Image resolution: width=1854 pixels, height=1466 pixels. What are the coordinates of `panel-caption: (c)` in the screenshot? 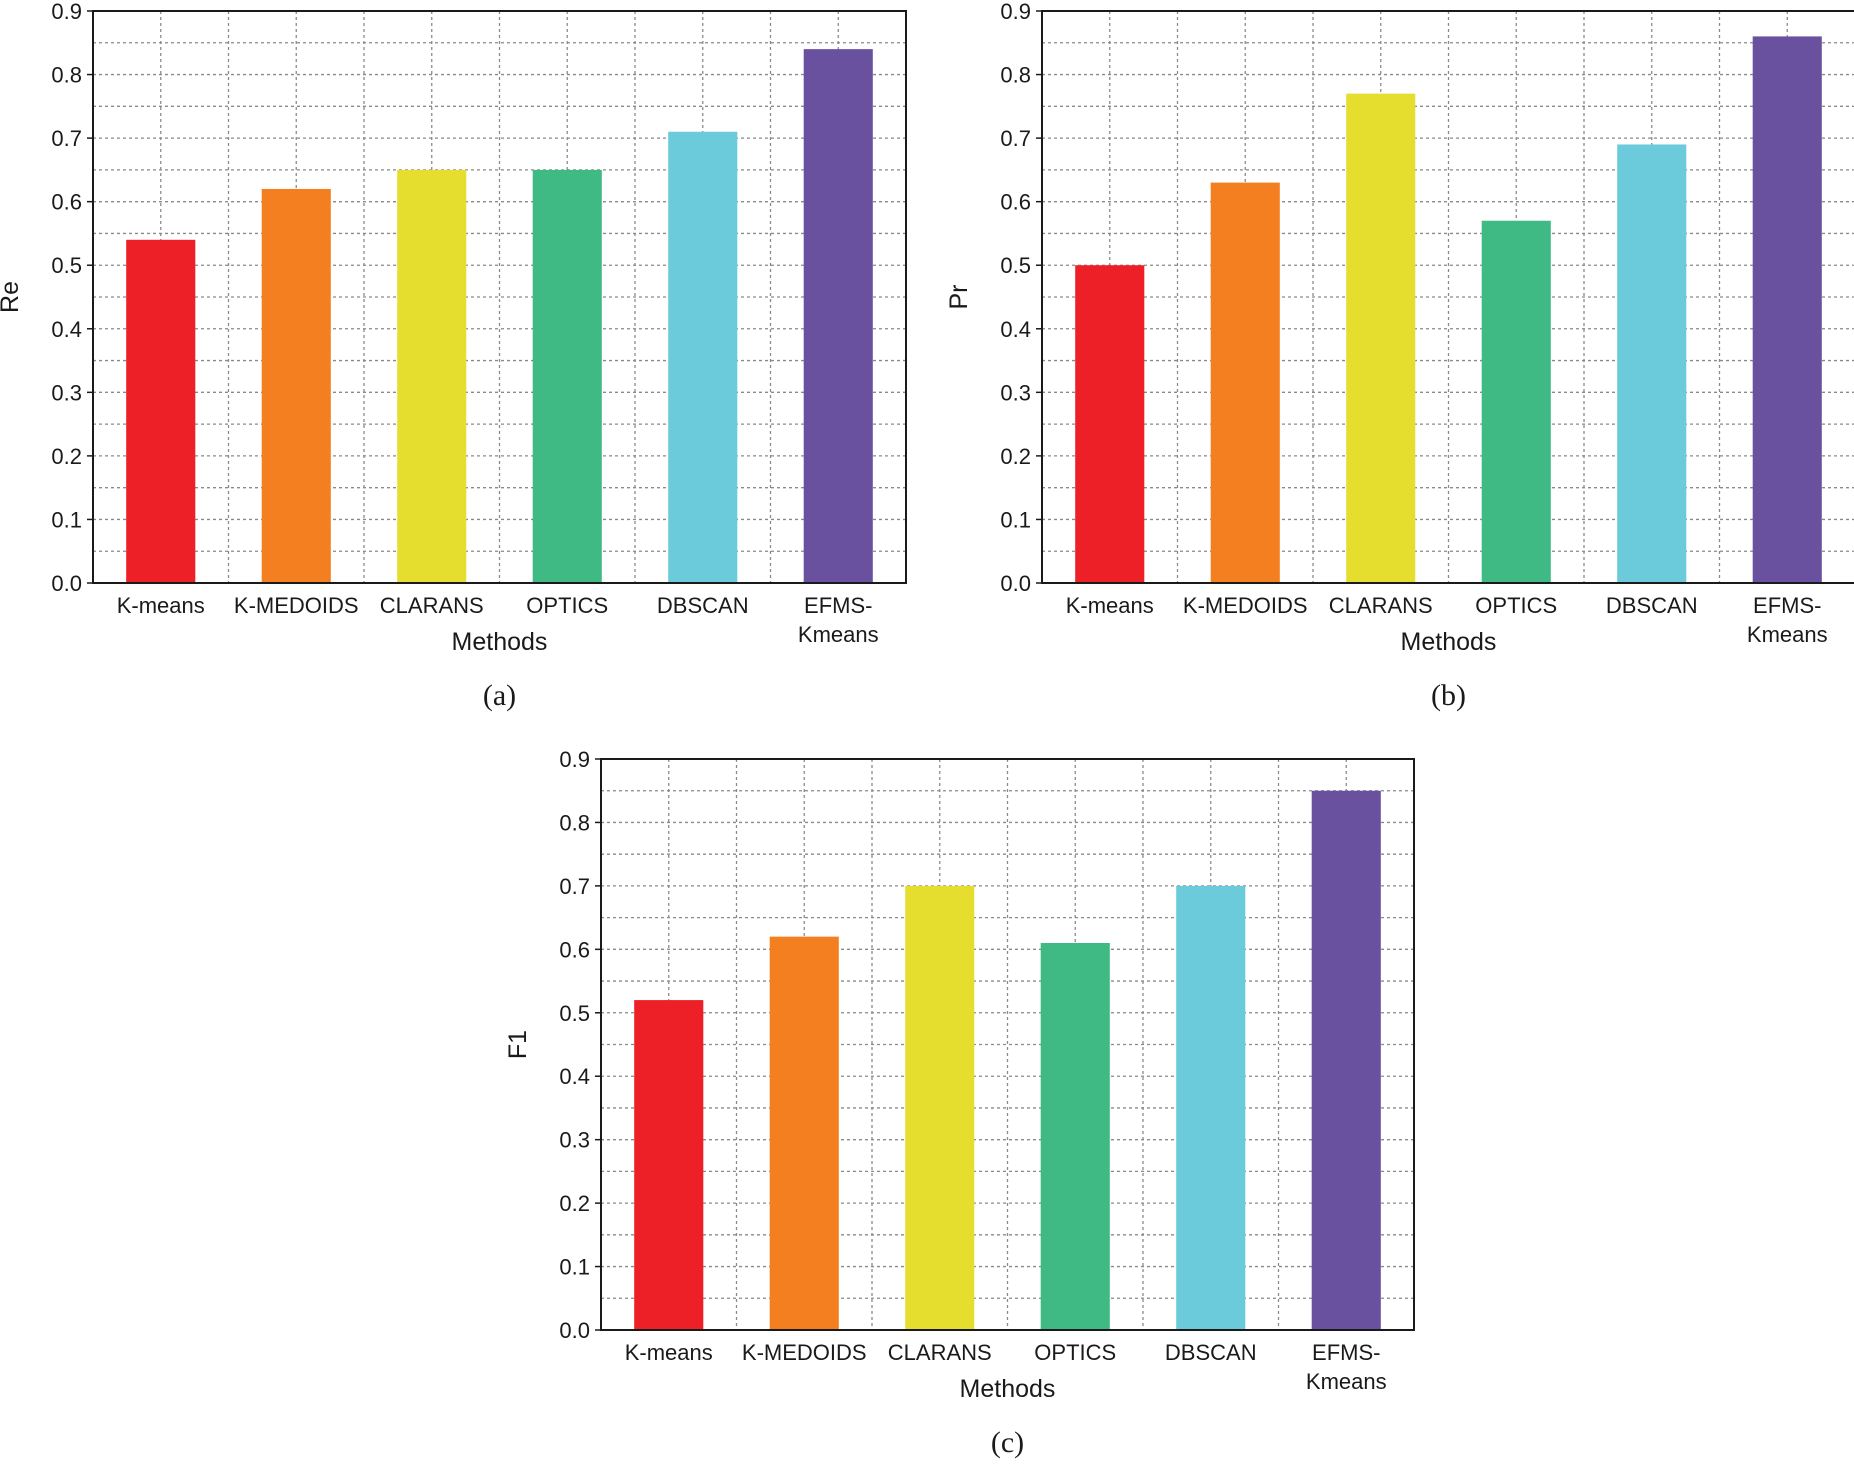 It's located at (1007, 1442).